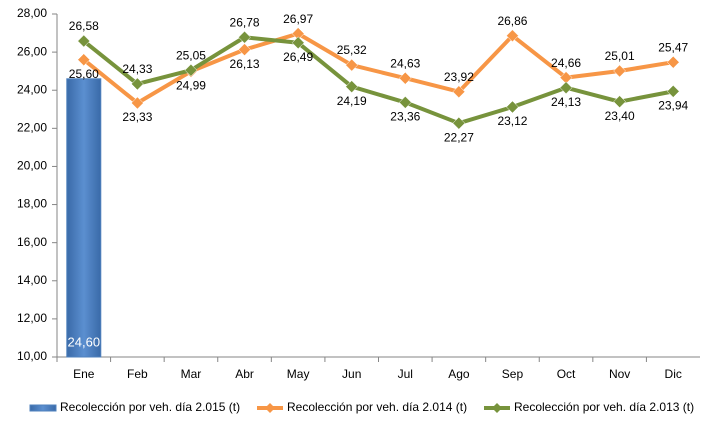 This screenshot has height=423, width=716. I want to click on value-label: 23,12, so click(512, 121).